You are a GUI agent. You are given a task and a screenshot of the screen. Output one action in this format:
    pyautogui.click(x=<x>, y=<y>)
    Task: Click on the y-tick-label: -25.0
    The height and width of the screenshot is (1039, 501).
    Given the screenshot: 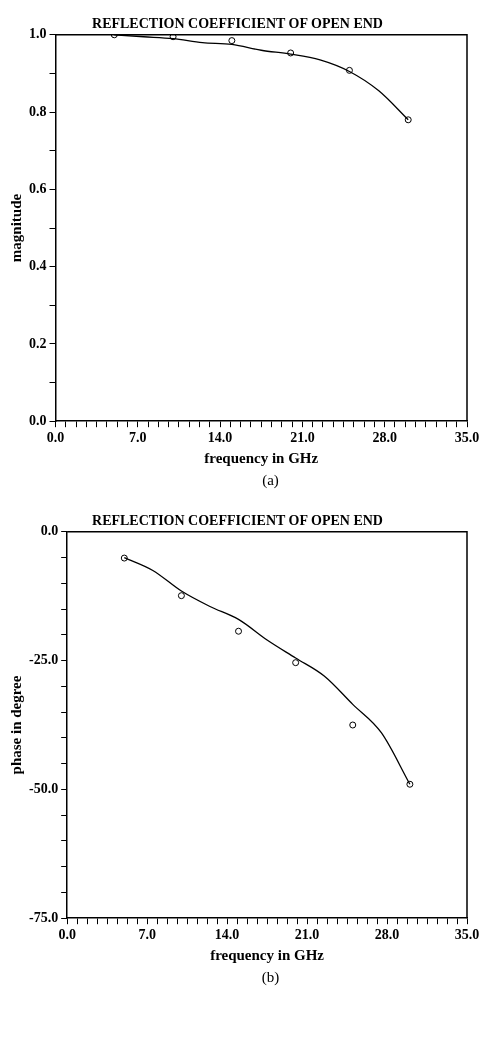 What is the action you would take?
    pyautogui.click(x=43, y=660)
    